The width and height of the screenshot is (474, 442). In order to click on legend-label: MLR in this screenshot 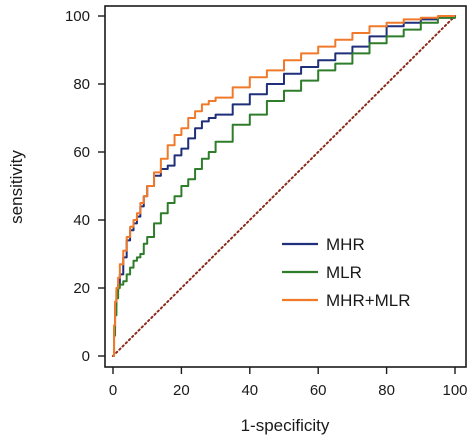, I will do `click(344, 272)`.